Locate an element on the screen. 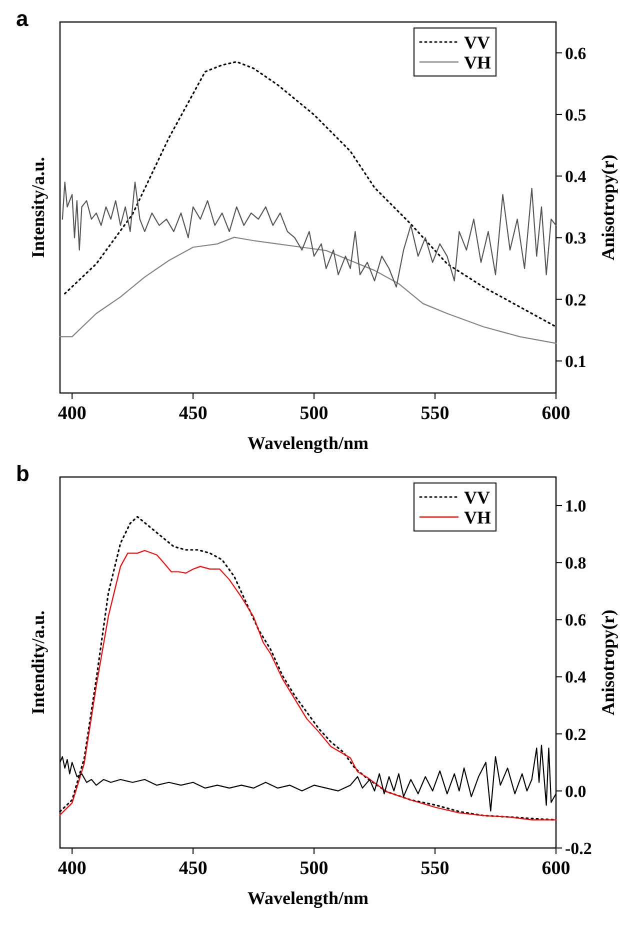  y2-tick-label: 1.0 is located at coordinates (575, 506).